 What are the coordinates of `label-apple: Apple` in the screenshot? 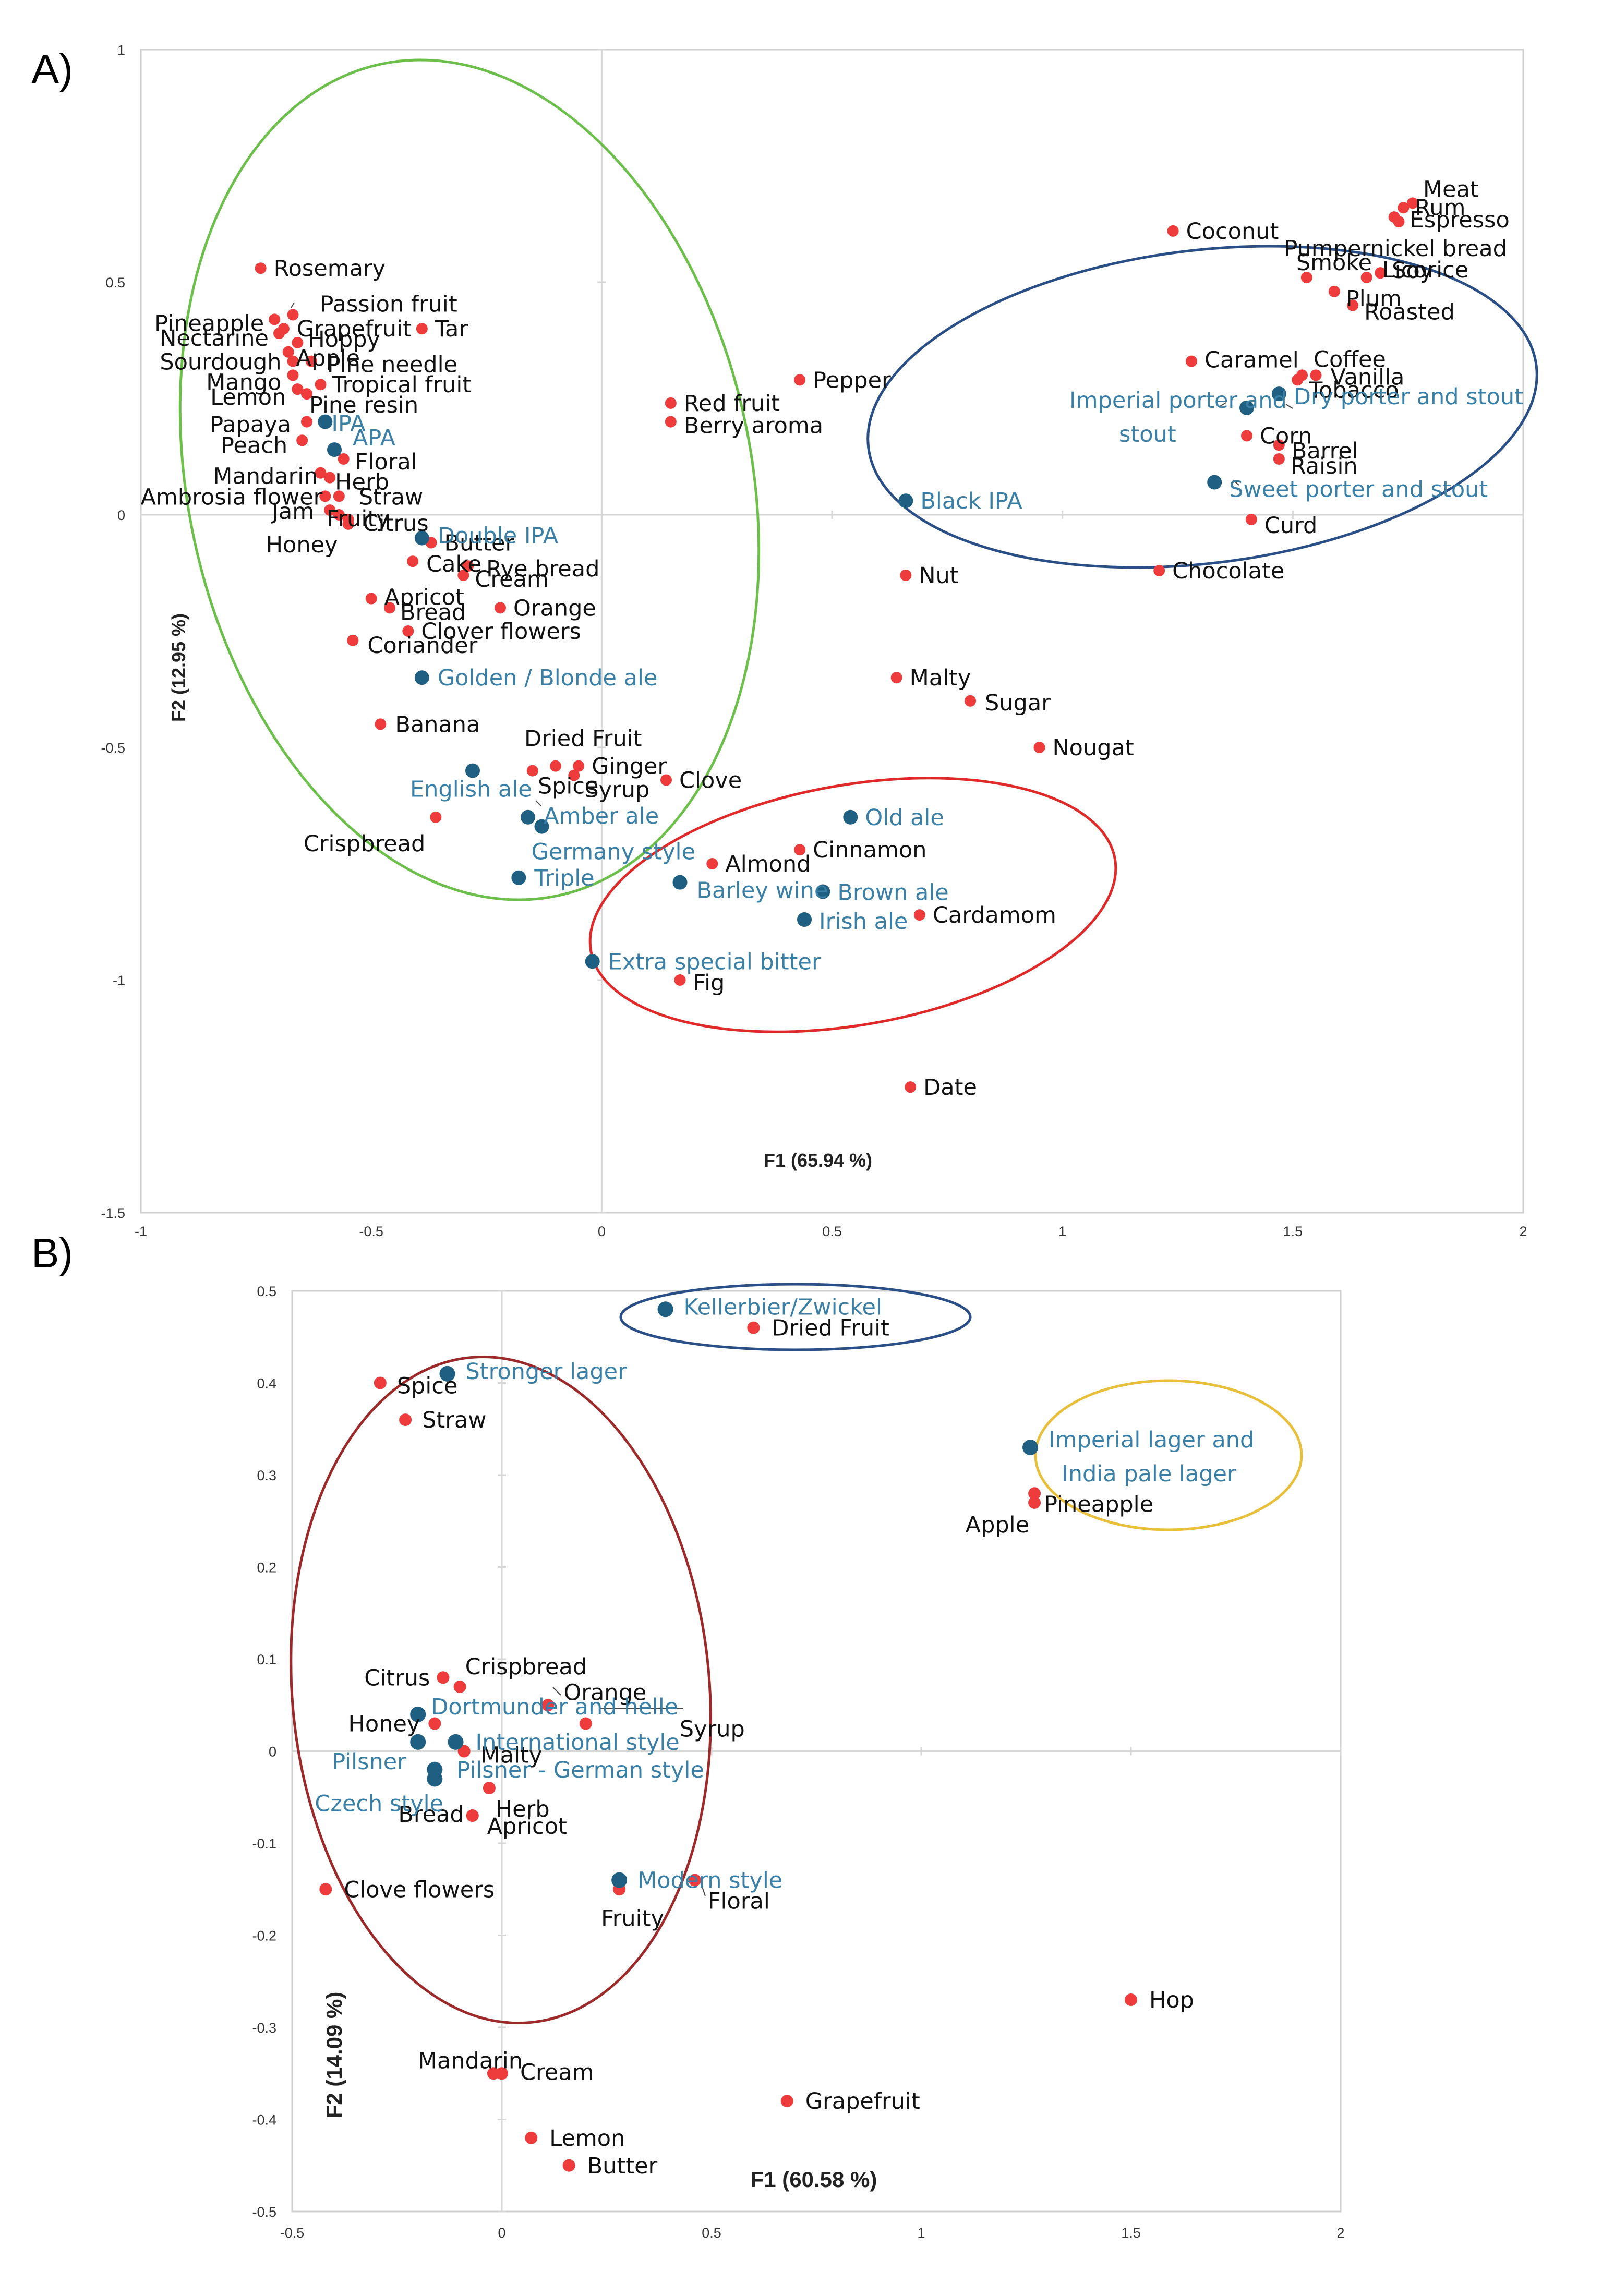 It's located at (328, 358).